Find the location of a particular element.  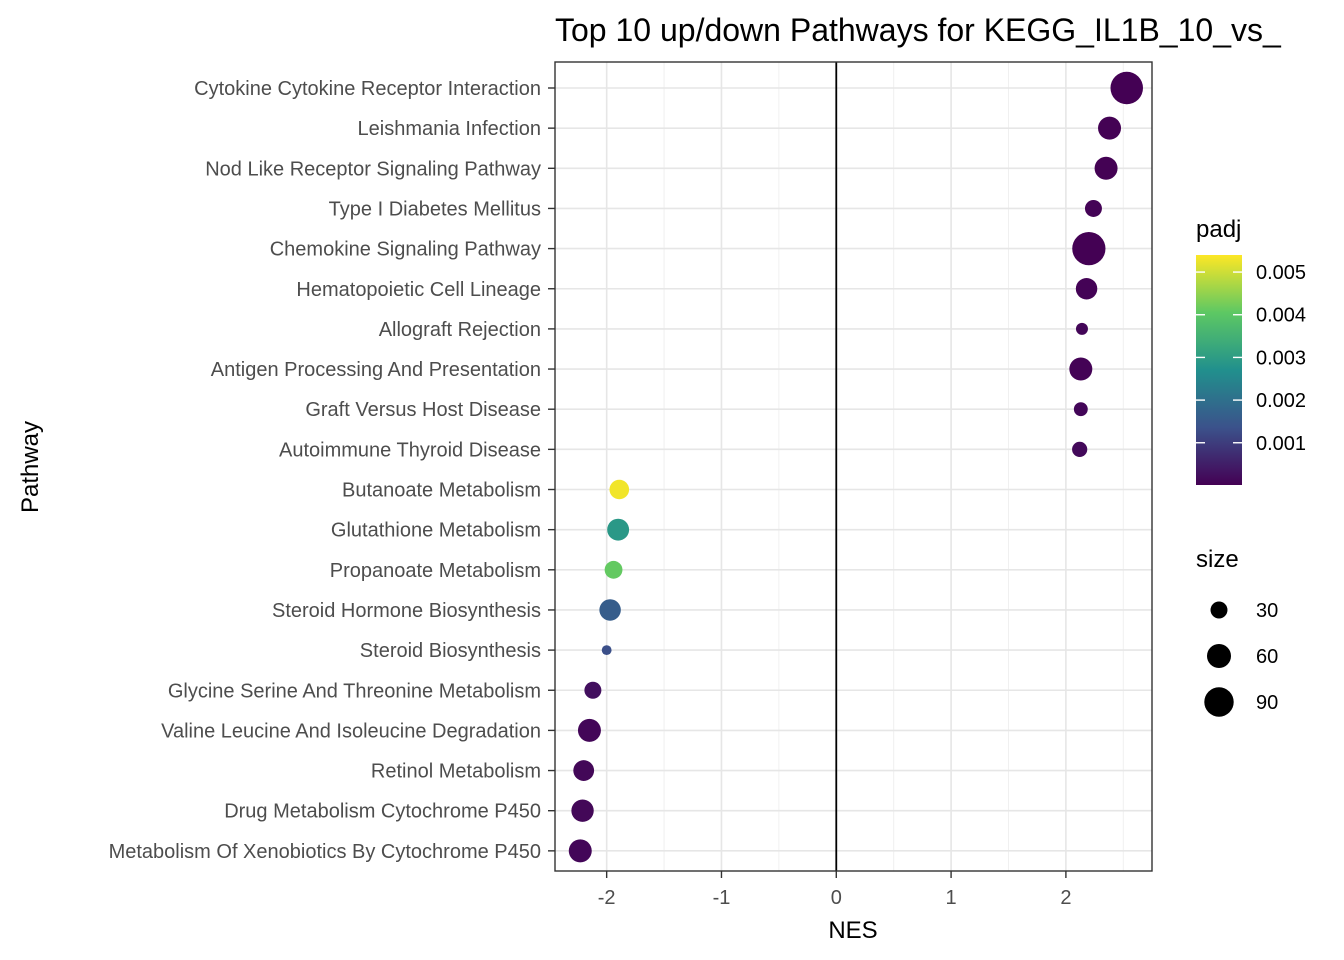

y-tick-label: Steroid Hormone Biosynthesis is located at coordinates (406, 611).